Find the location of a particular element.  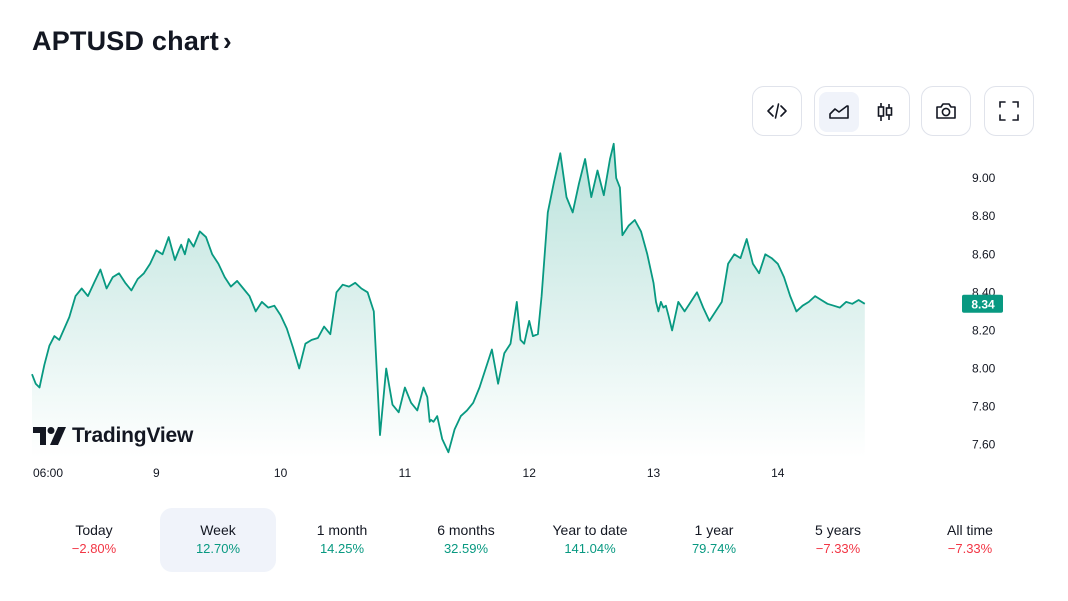

x-tick-label: 11 is located at coordinates (405, 473).